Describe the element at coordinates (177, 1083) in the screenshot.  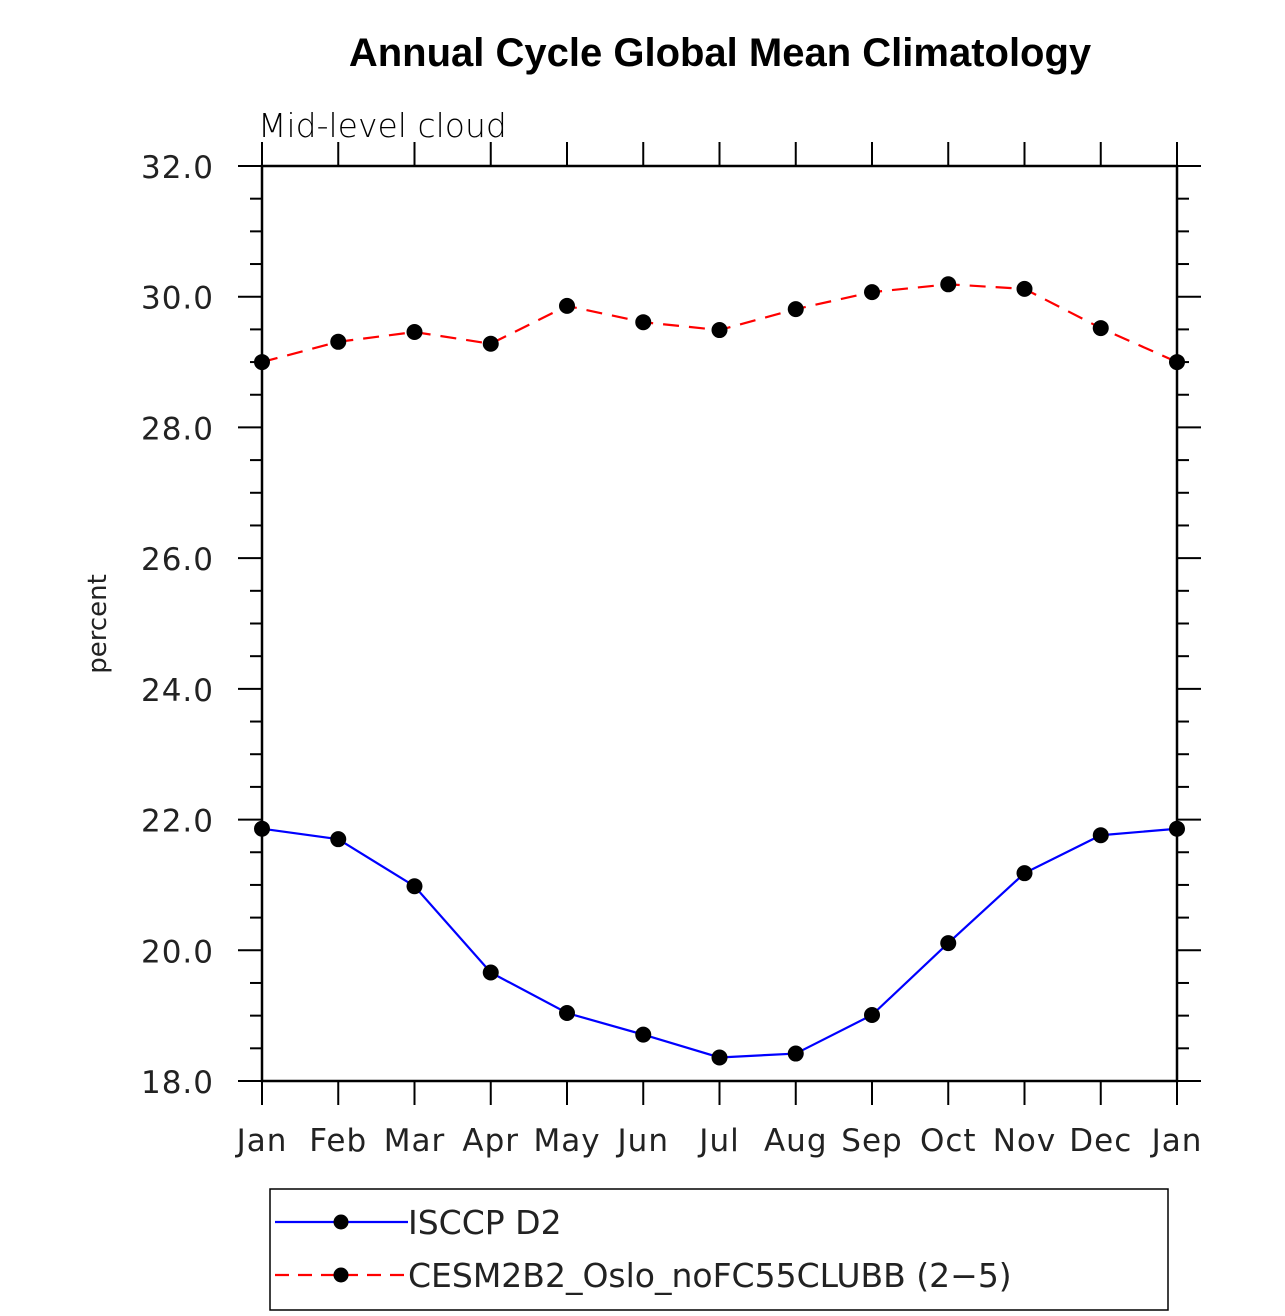
I see `y-tick-label: 18.0` at that location.